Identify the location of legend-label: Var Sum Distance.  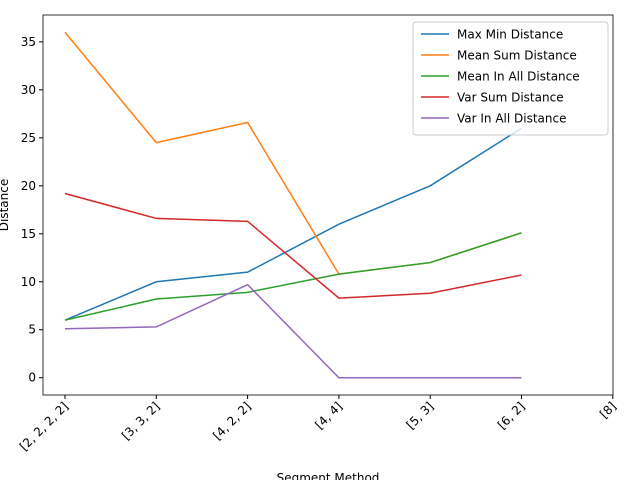
(510, 98).